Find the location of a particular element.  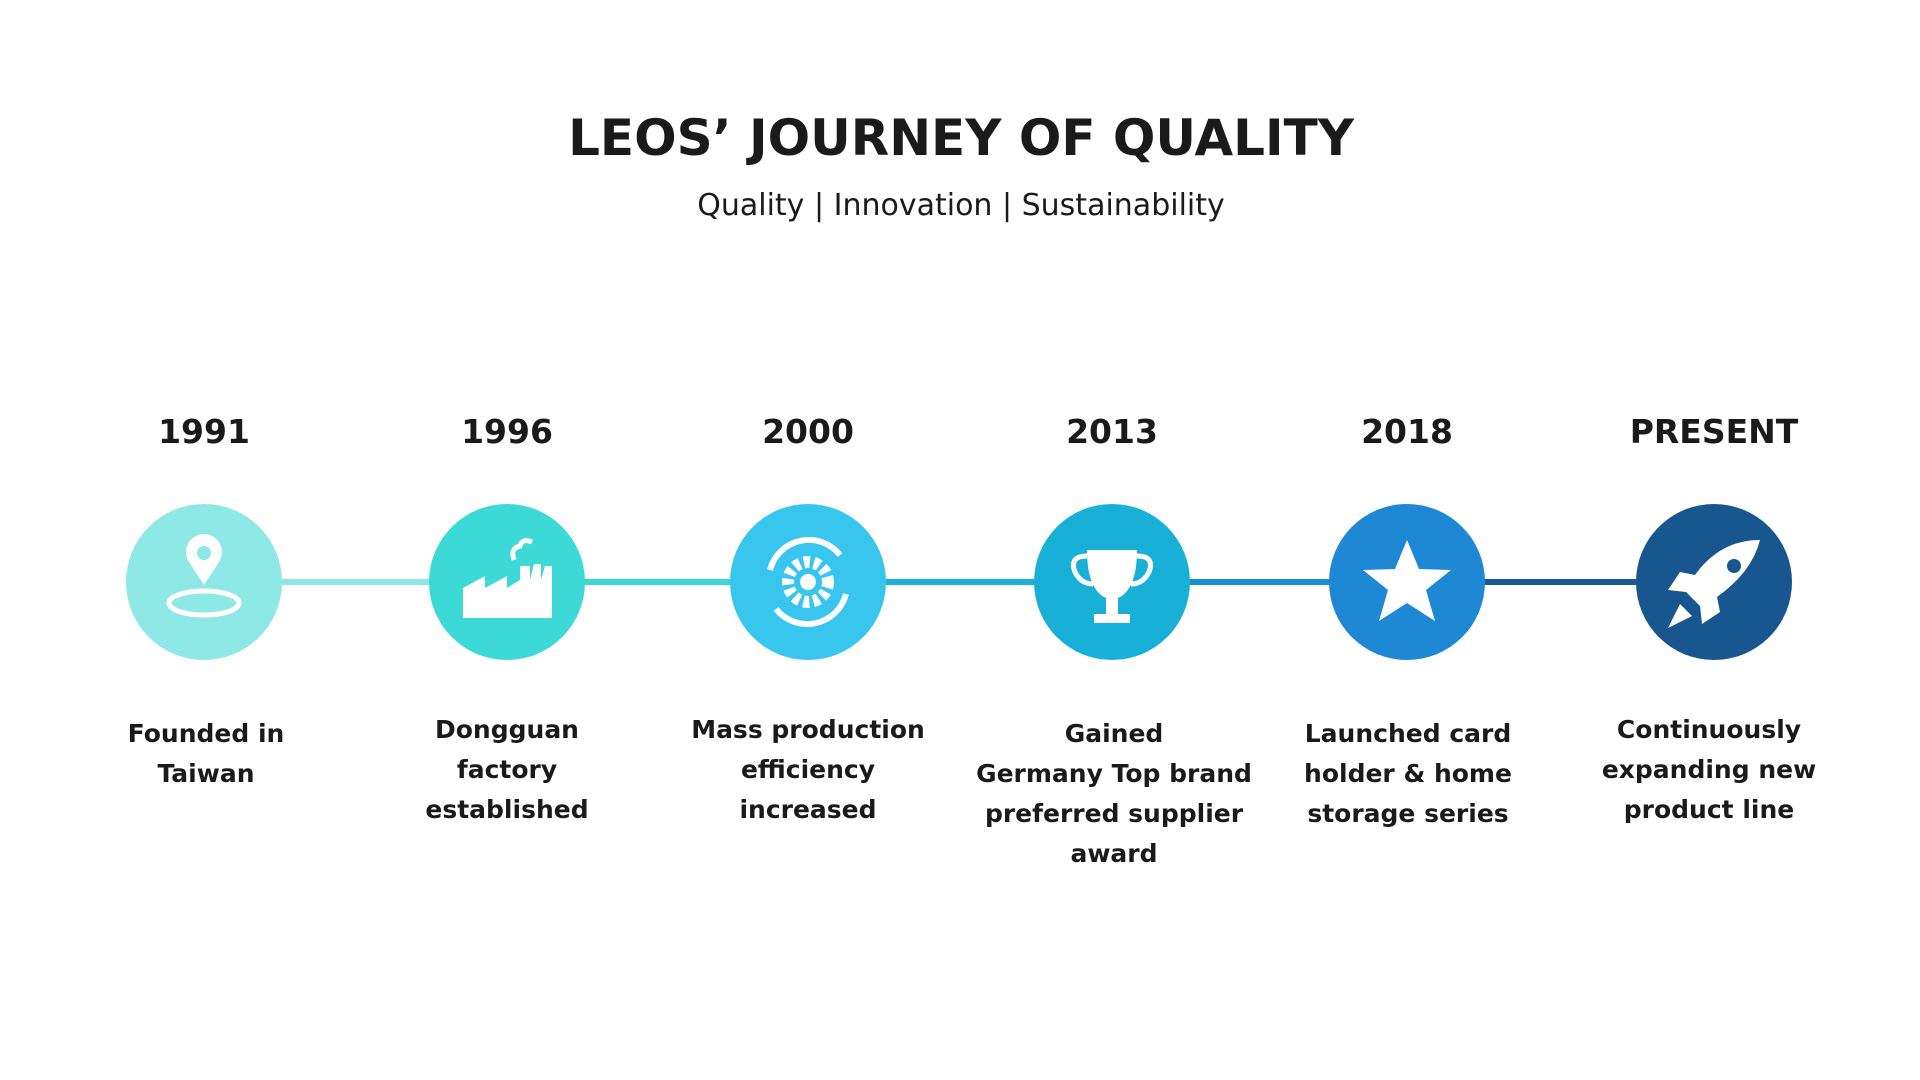

description-line: expanding new is located at coordinates (1709, 769).